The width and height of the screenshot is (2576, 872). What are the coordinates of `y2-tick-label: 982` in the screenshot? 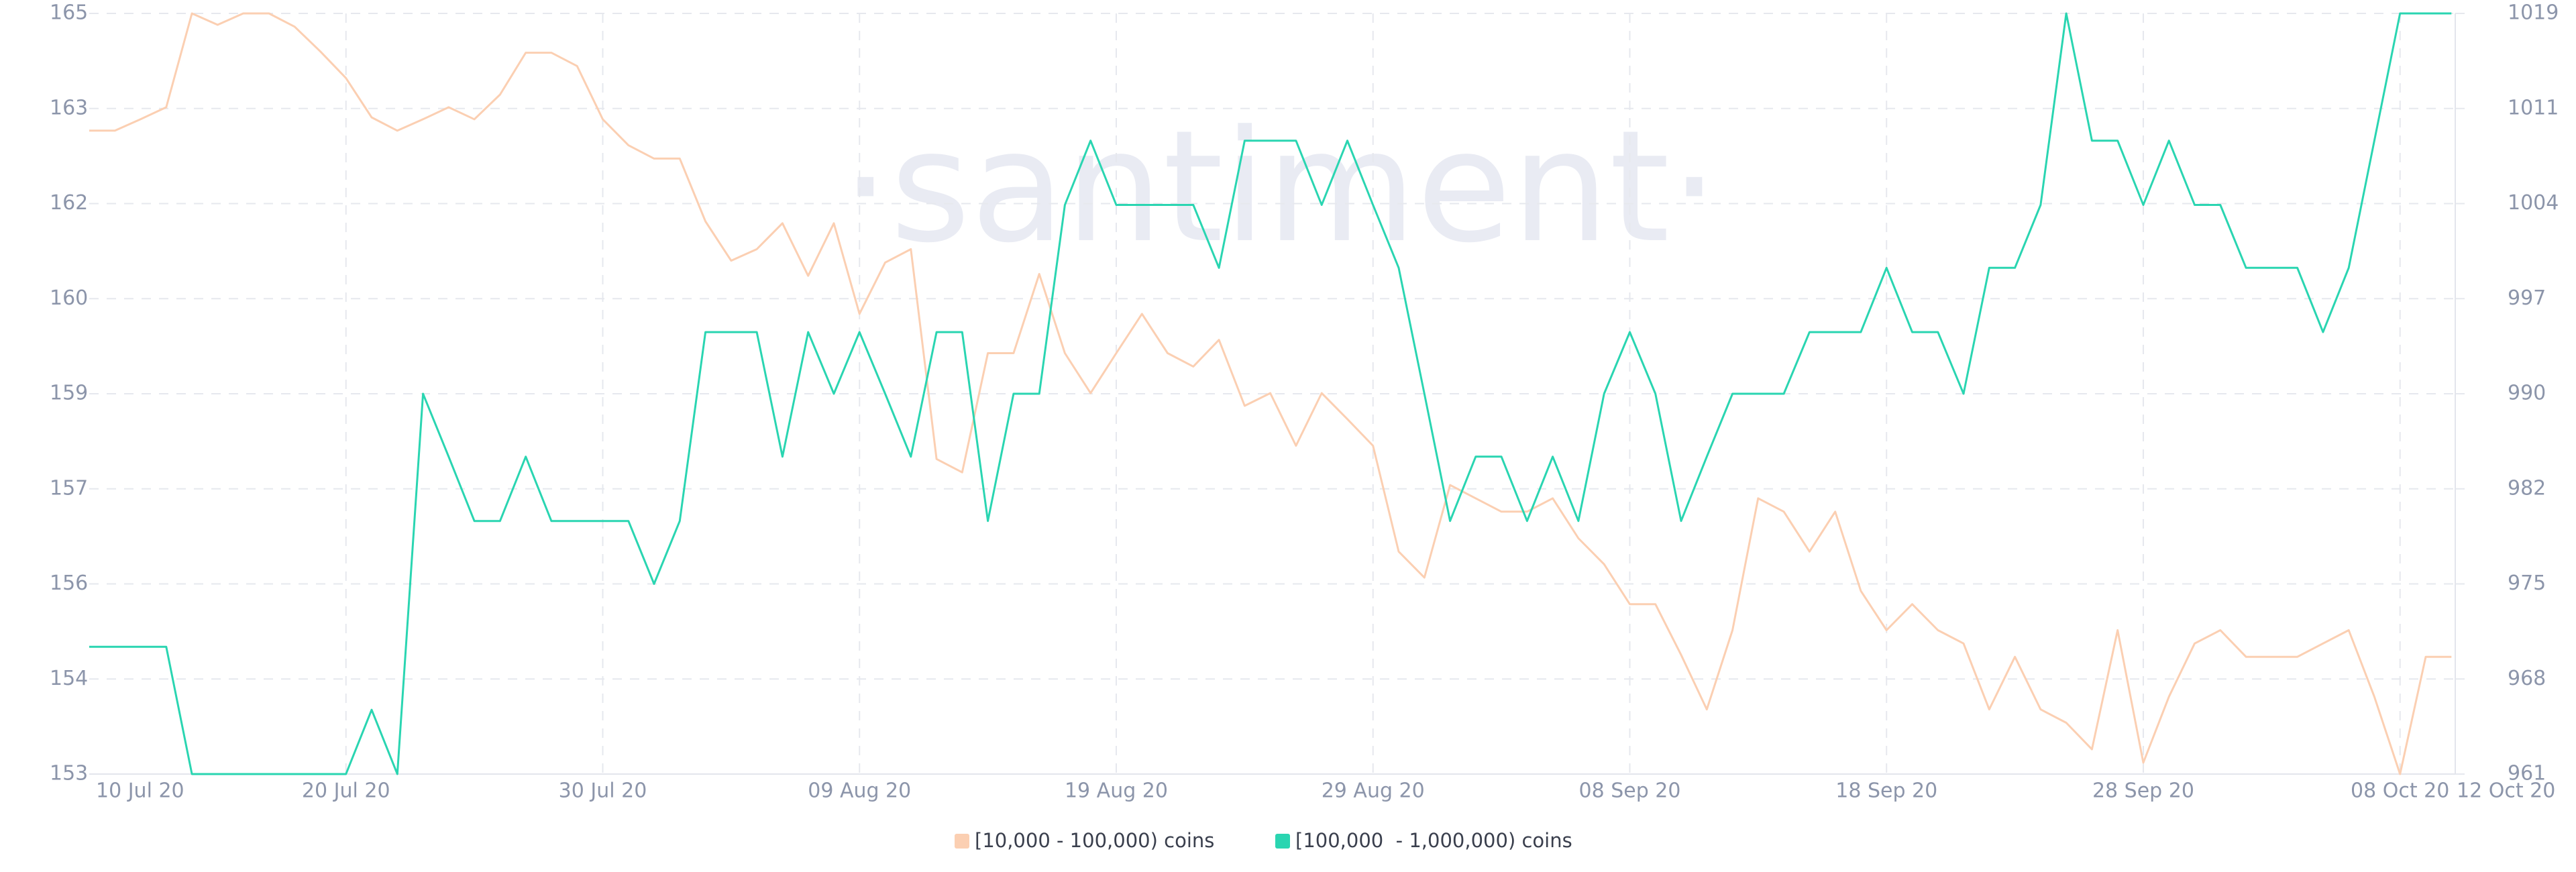 It's located at (2527, 488).